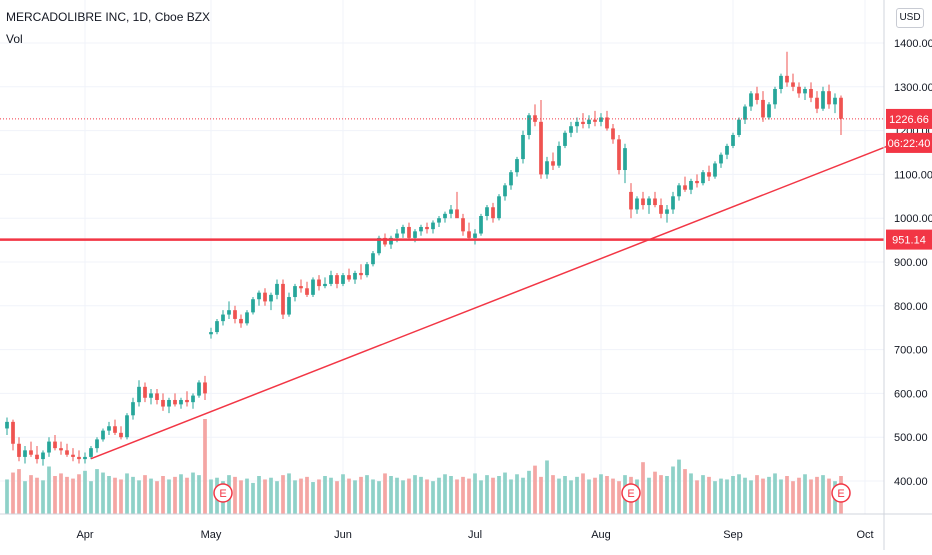  I want to click on y-tick-label: 1300.00, so click(913, 88).